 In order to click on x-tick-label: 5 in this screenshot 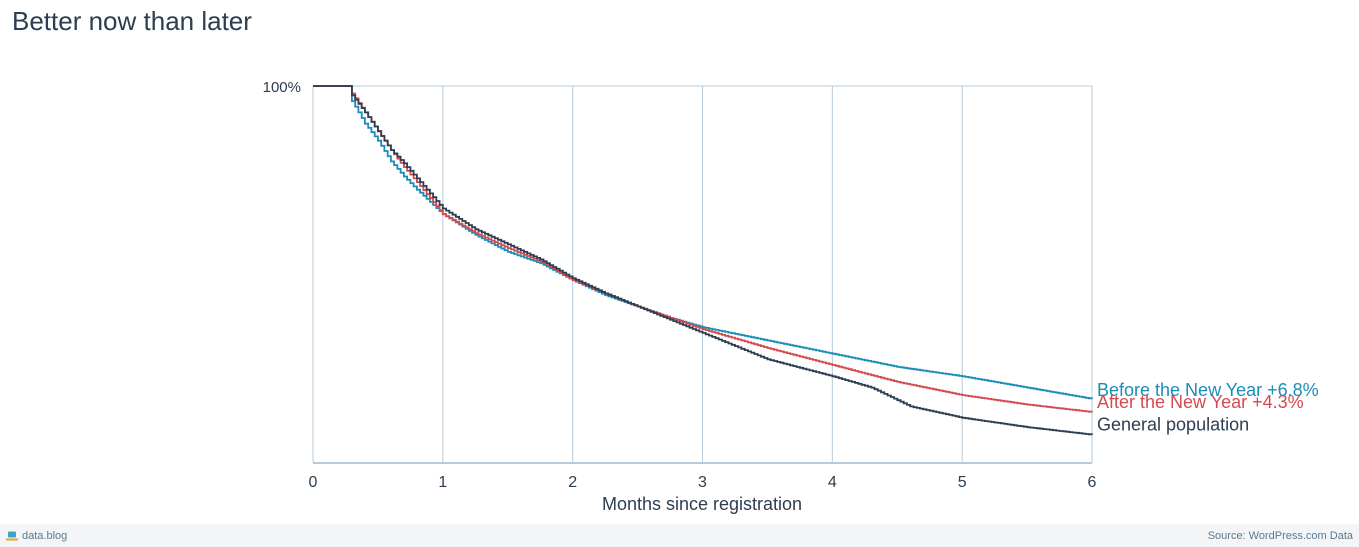, I will do `click(962, 482)`.